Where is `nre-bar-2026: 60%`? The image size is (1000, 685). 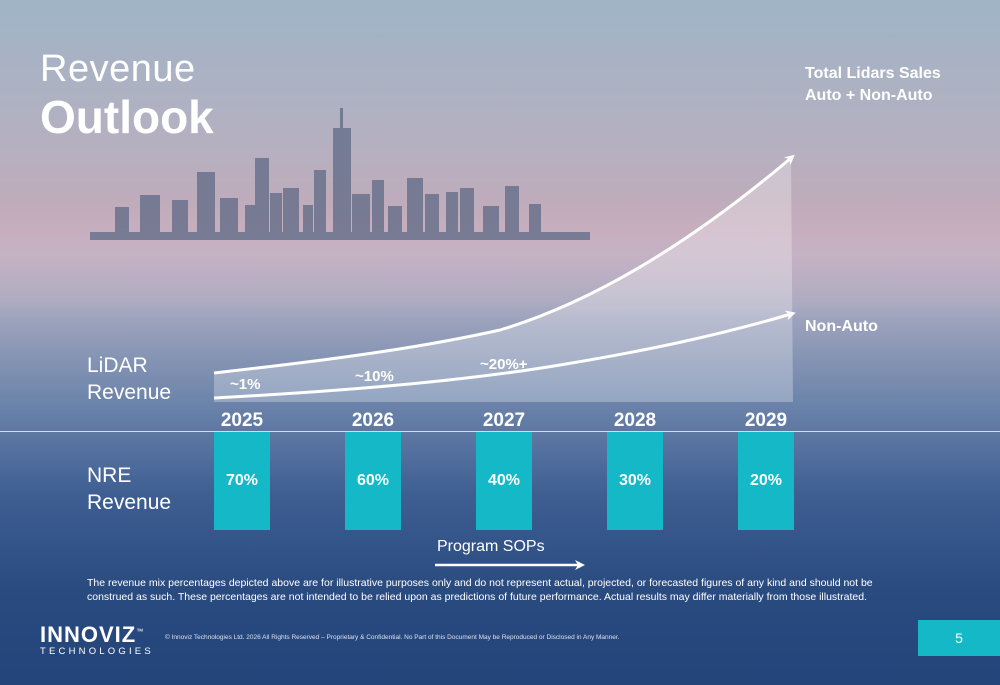 nre-bar-2026: 60% is located at coordinates (373, 481).